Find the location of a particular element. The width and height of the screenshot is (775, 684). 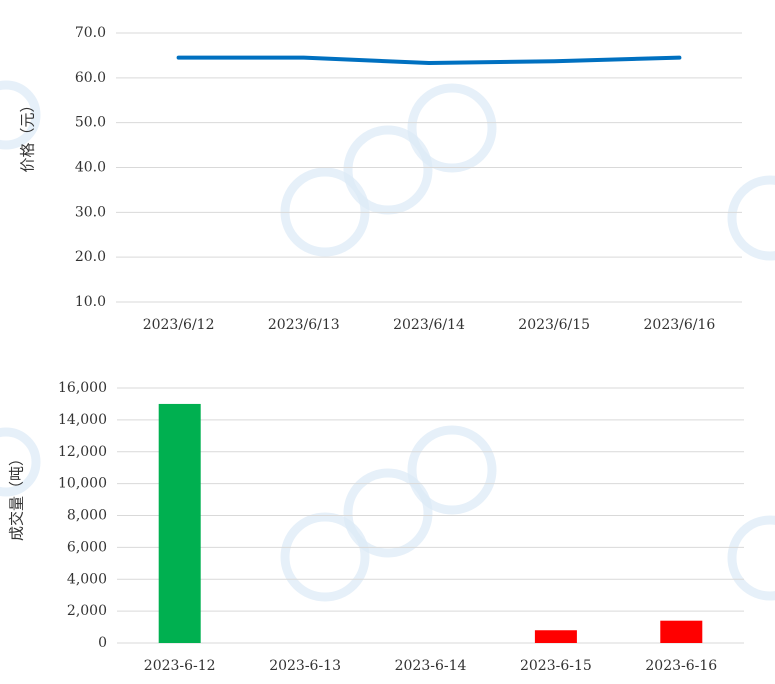

y-tick-label: 8,000 is located at coordinates (87, 516).